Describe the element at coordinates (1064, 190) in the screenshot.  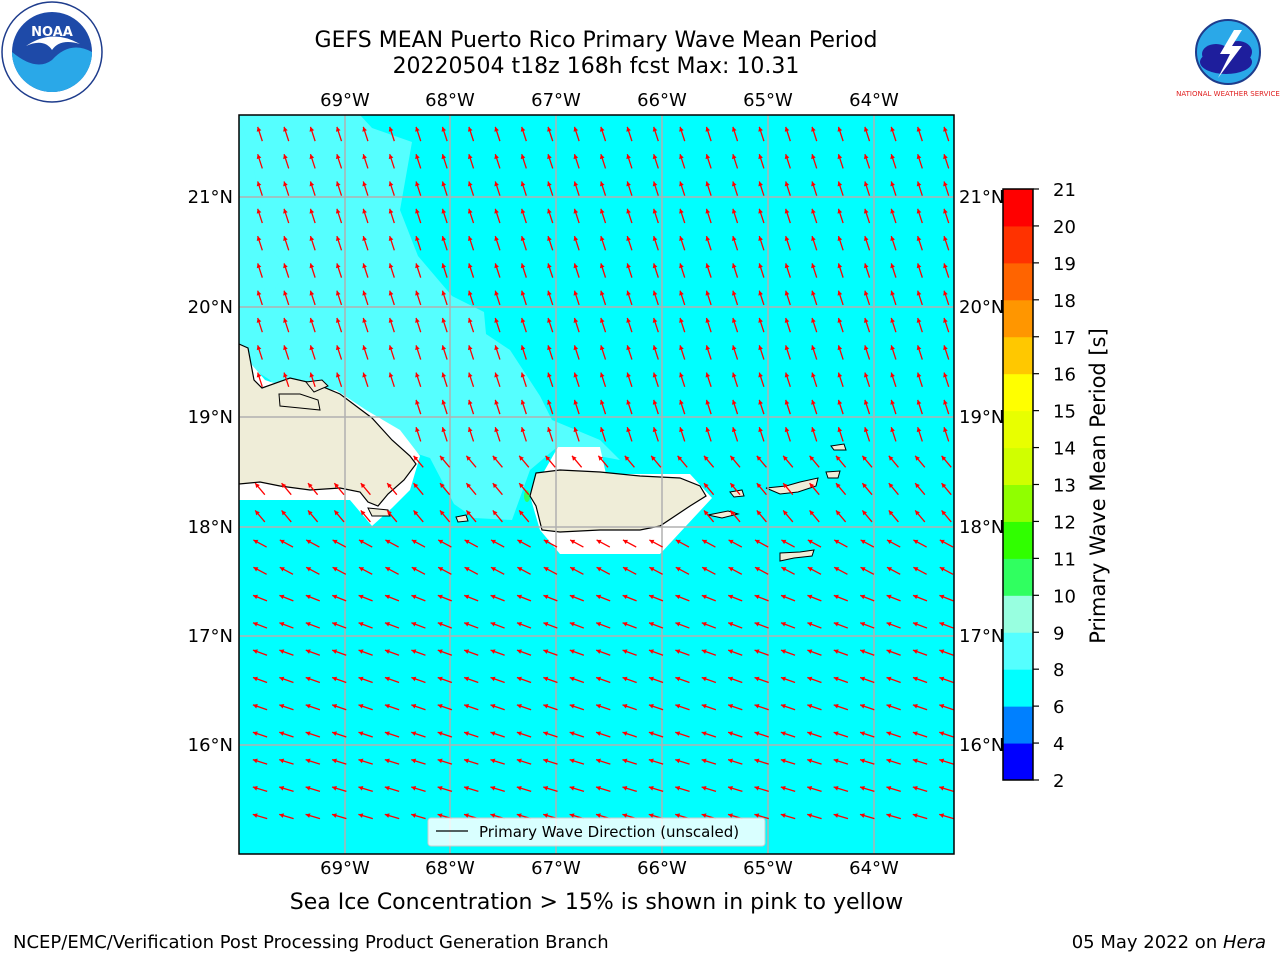
I see `colorbar-tick-label-16: 21` at that location.